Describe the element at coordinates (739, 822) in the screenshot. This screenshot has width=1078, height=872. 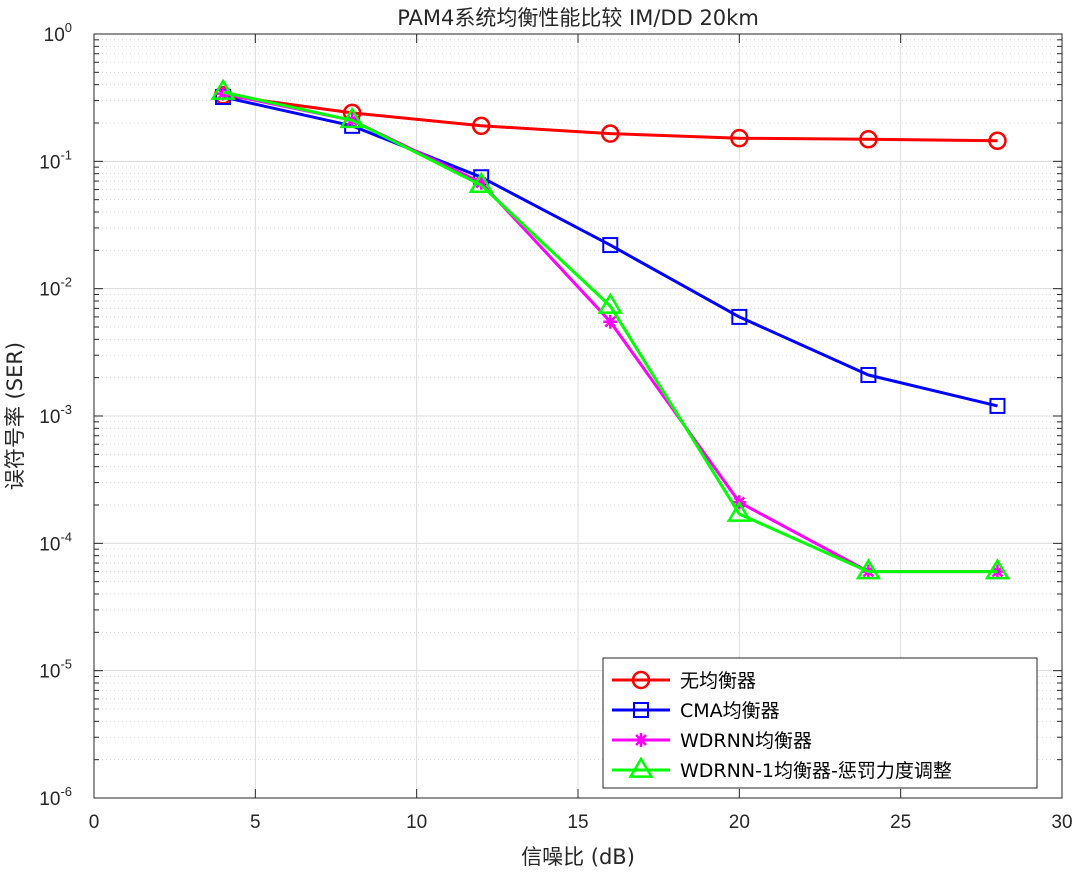
I see `x-tick-label: 20` at that location.